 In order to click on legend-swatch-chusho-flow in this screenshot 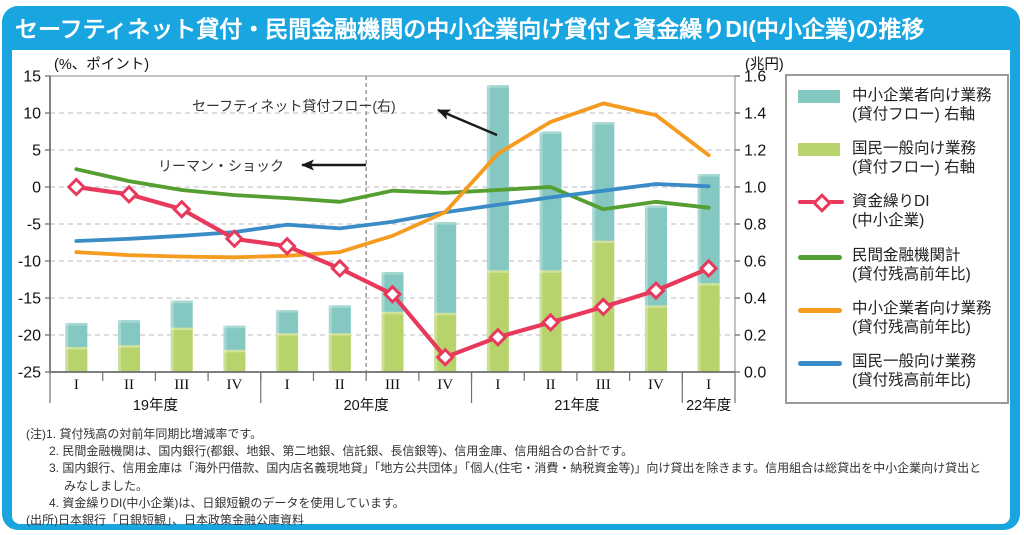, I will do `click(825, 97)`.